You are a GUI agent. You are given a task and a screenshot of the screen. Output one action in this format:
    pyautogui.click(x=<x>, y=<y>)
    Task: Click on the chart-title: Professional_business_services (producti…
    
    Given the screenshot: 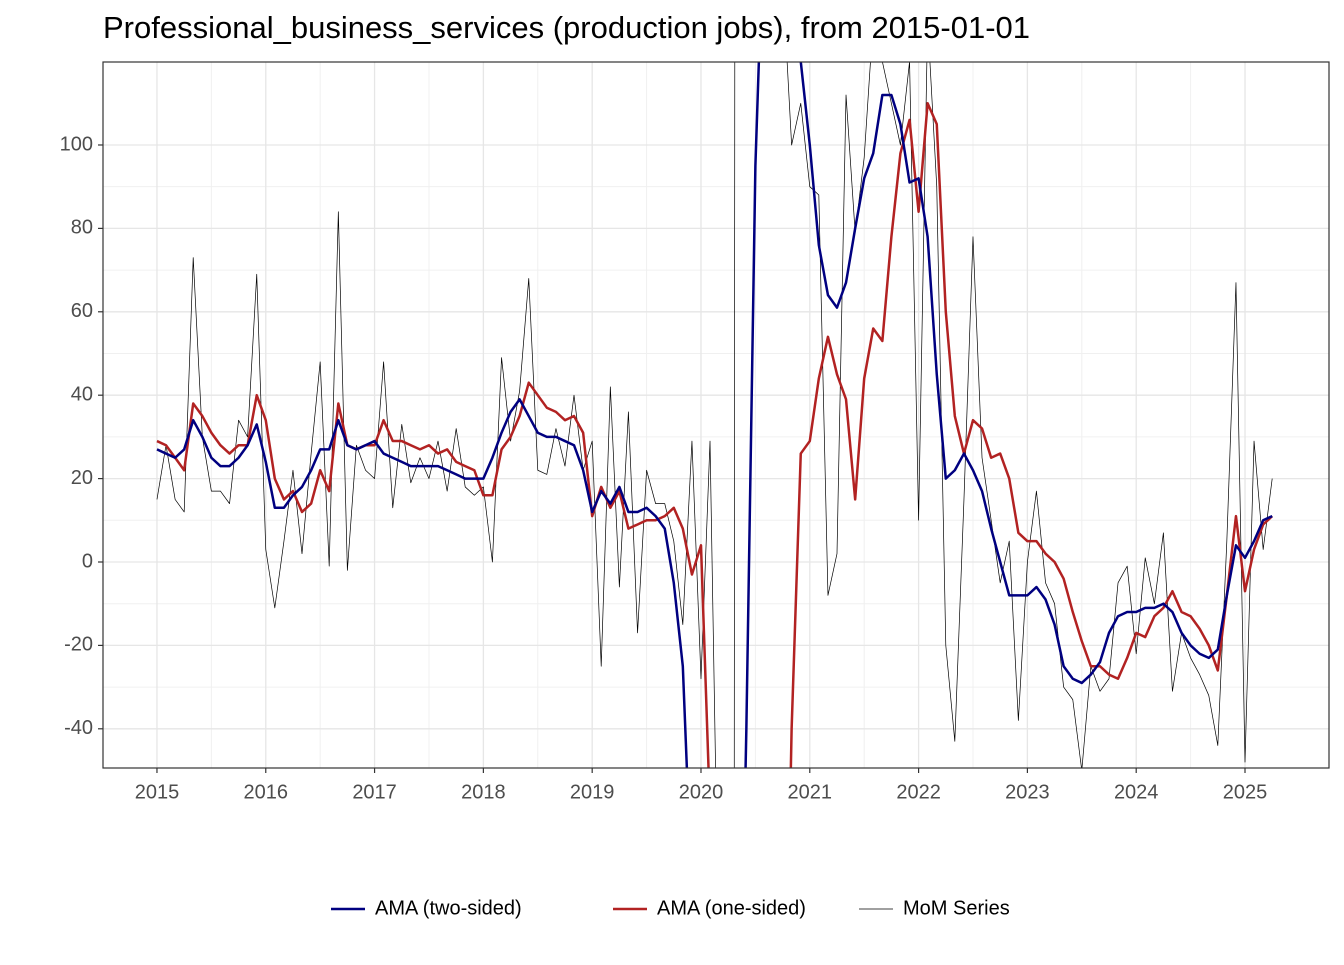 What is the action you would take?
    pyautogui.click(x=566, y=27)
    